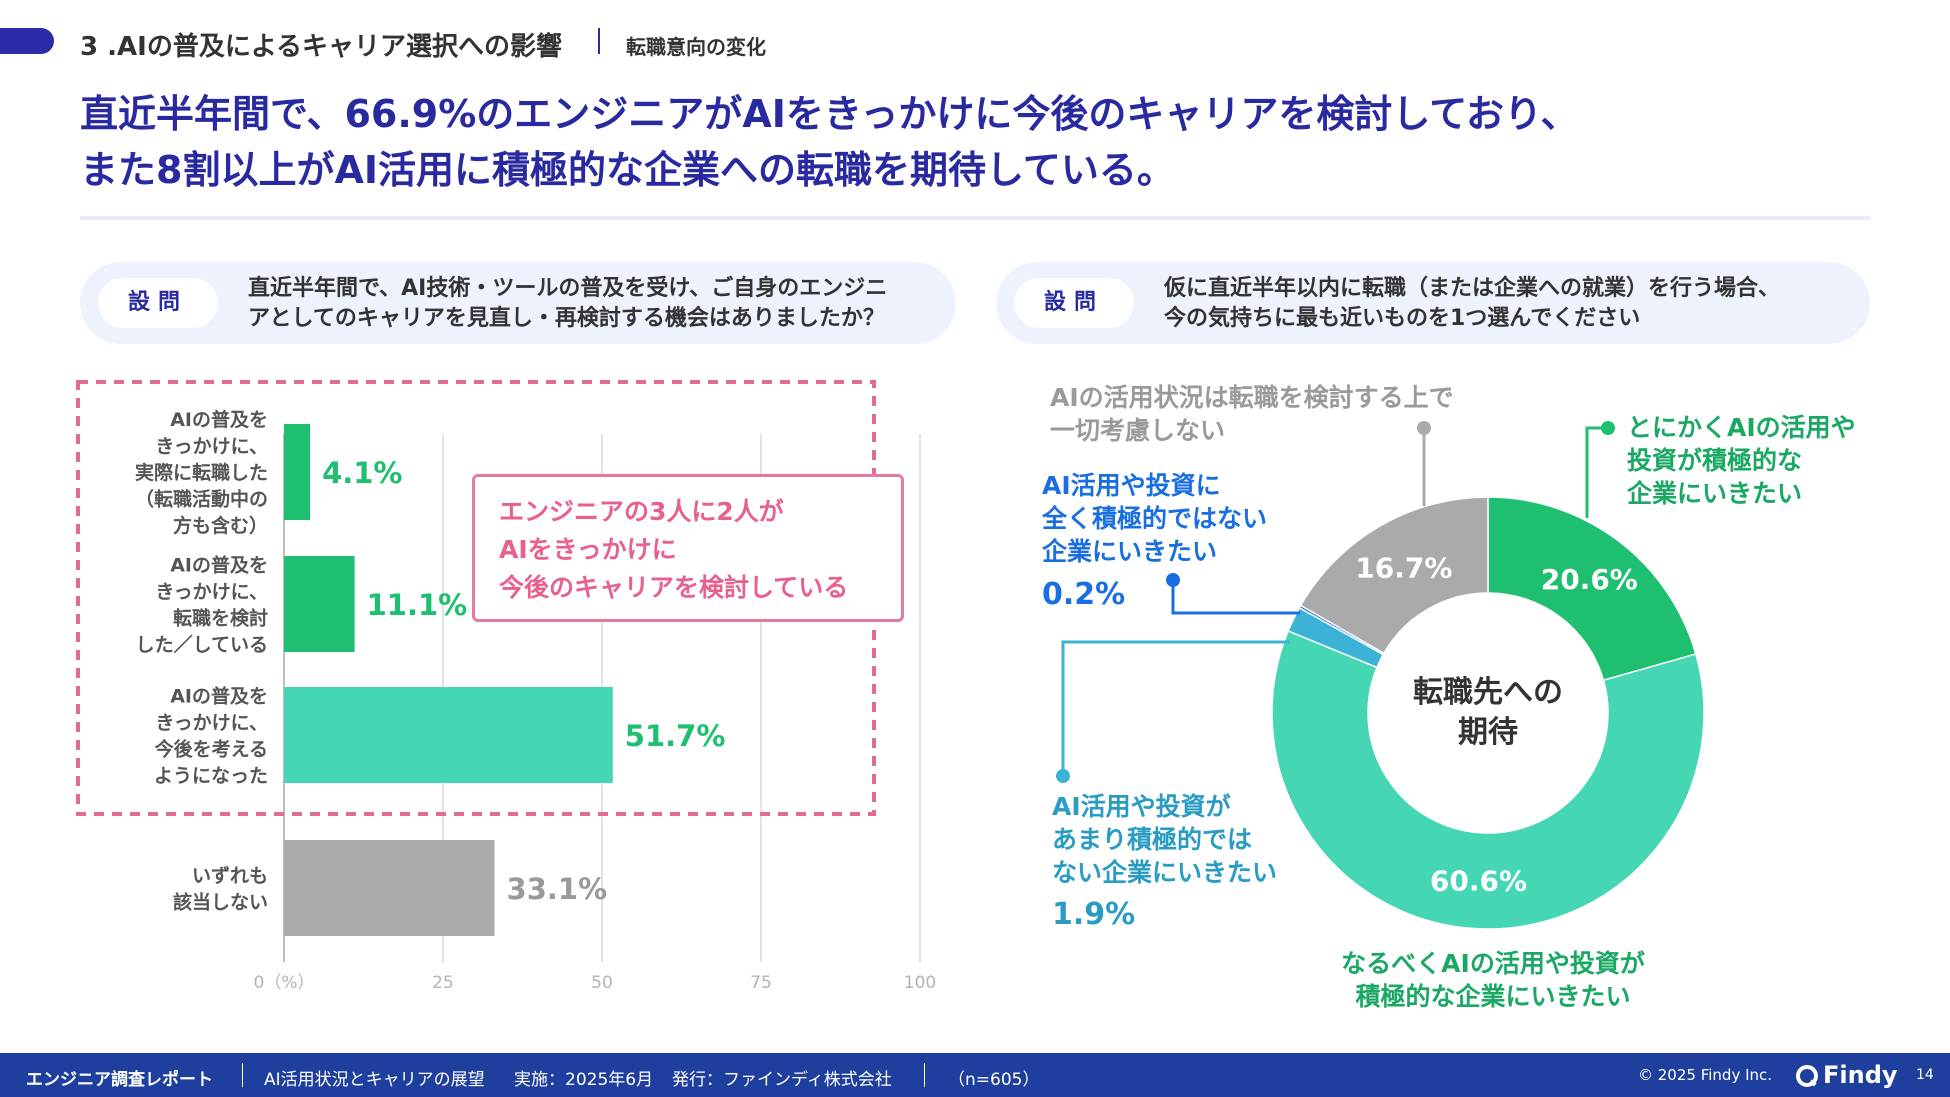  What do you see at coordinates (1714, 460) in the screenshot?
I see `slice-label: 投資が積極的な` at bounding box center [1714, 460].